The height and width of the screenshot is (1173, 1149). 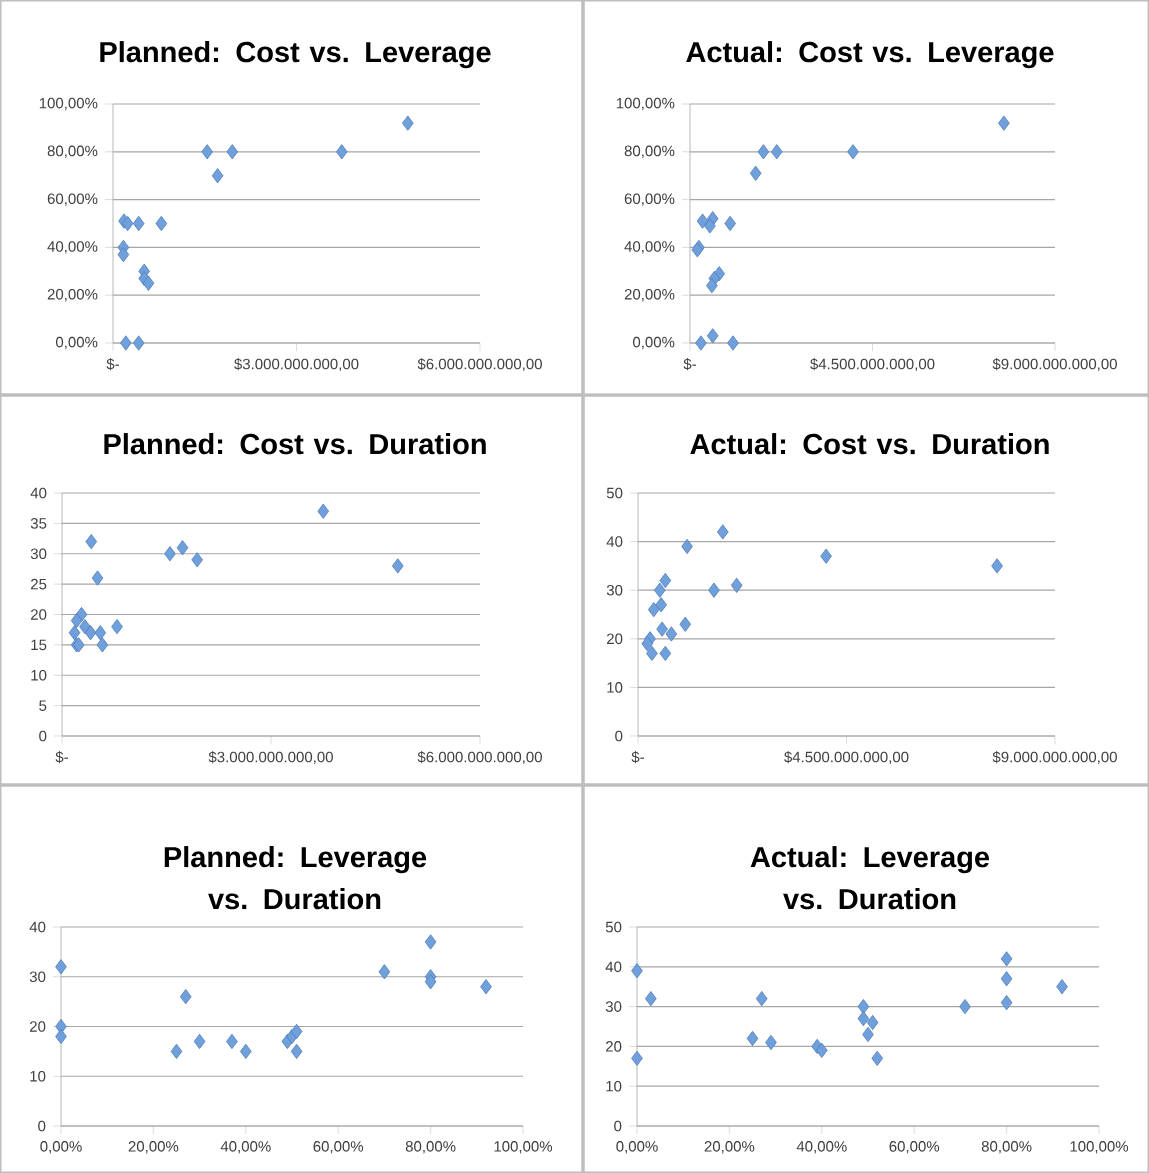 I want to click on y-tick-label: 15, so click(x=39, y=645).